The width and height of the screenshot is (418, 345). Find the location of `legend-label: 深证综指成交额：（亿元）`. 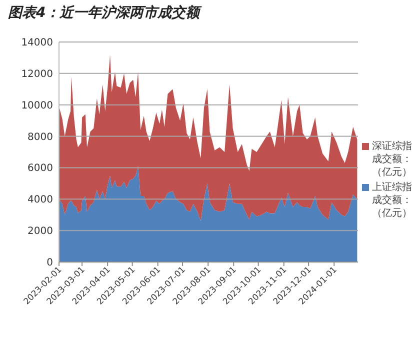

legend-label: 深证综指成交额：（亿元） is located at coordinates (392, 159).